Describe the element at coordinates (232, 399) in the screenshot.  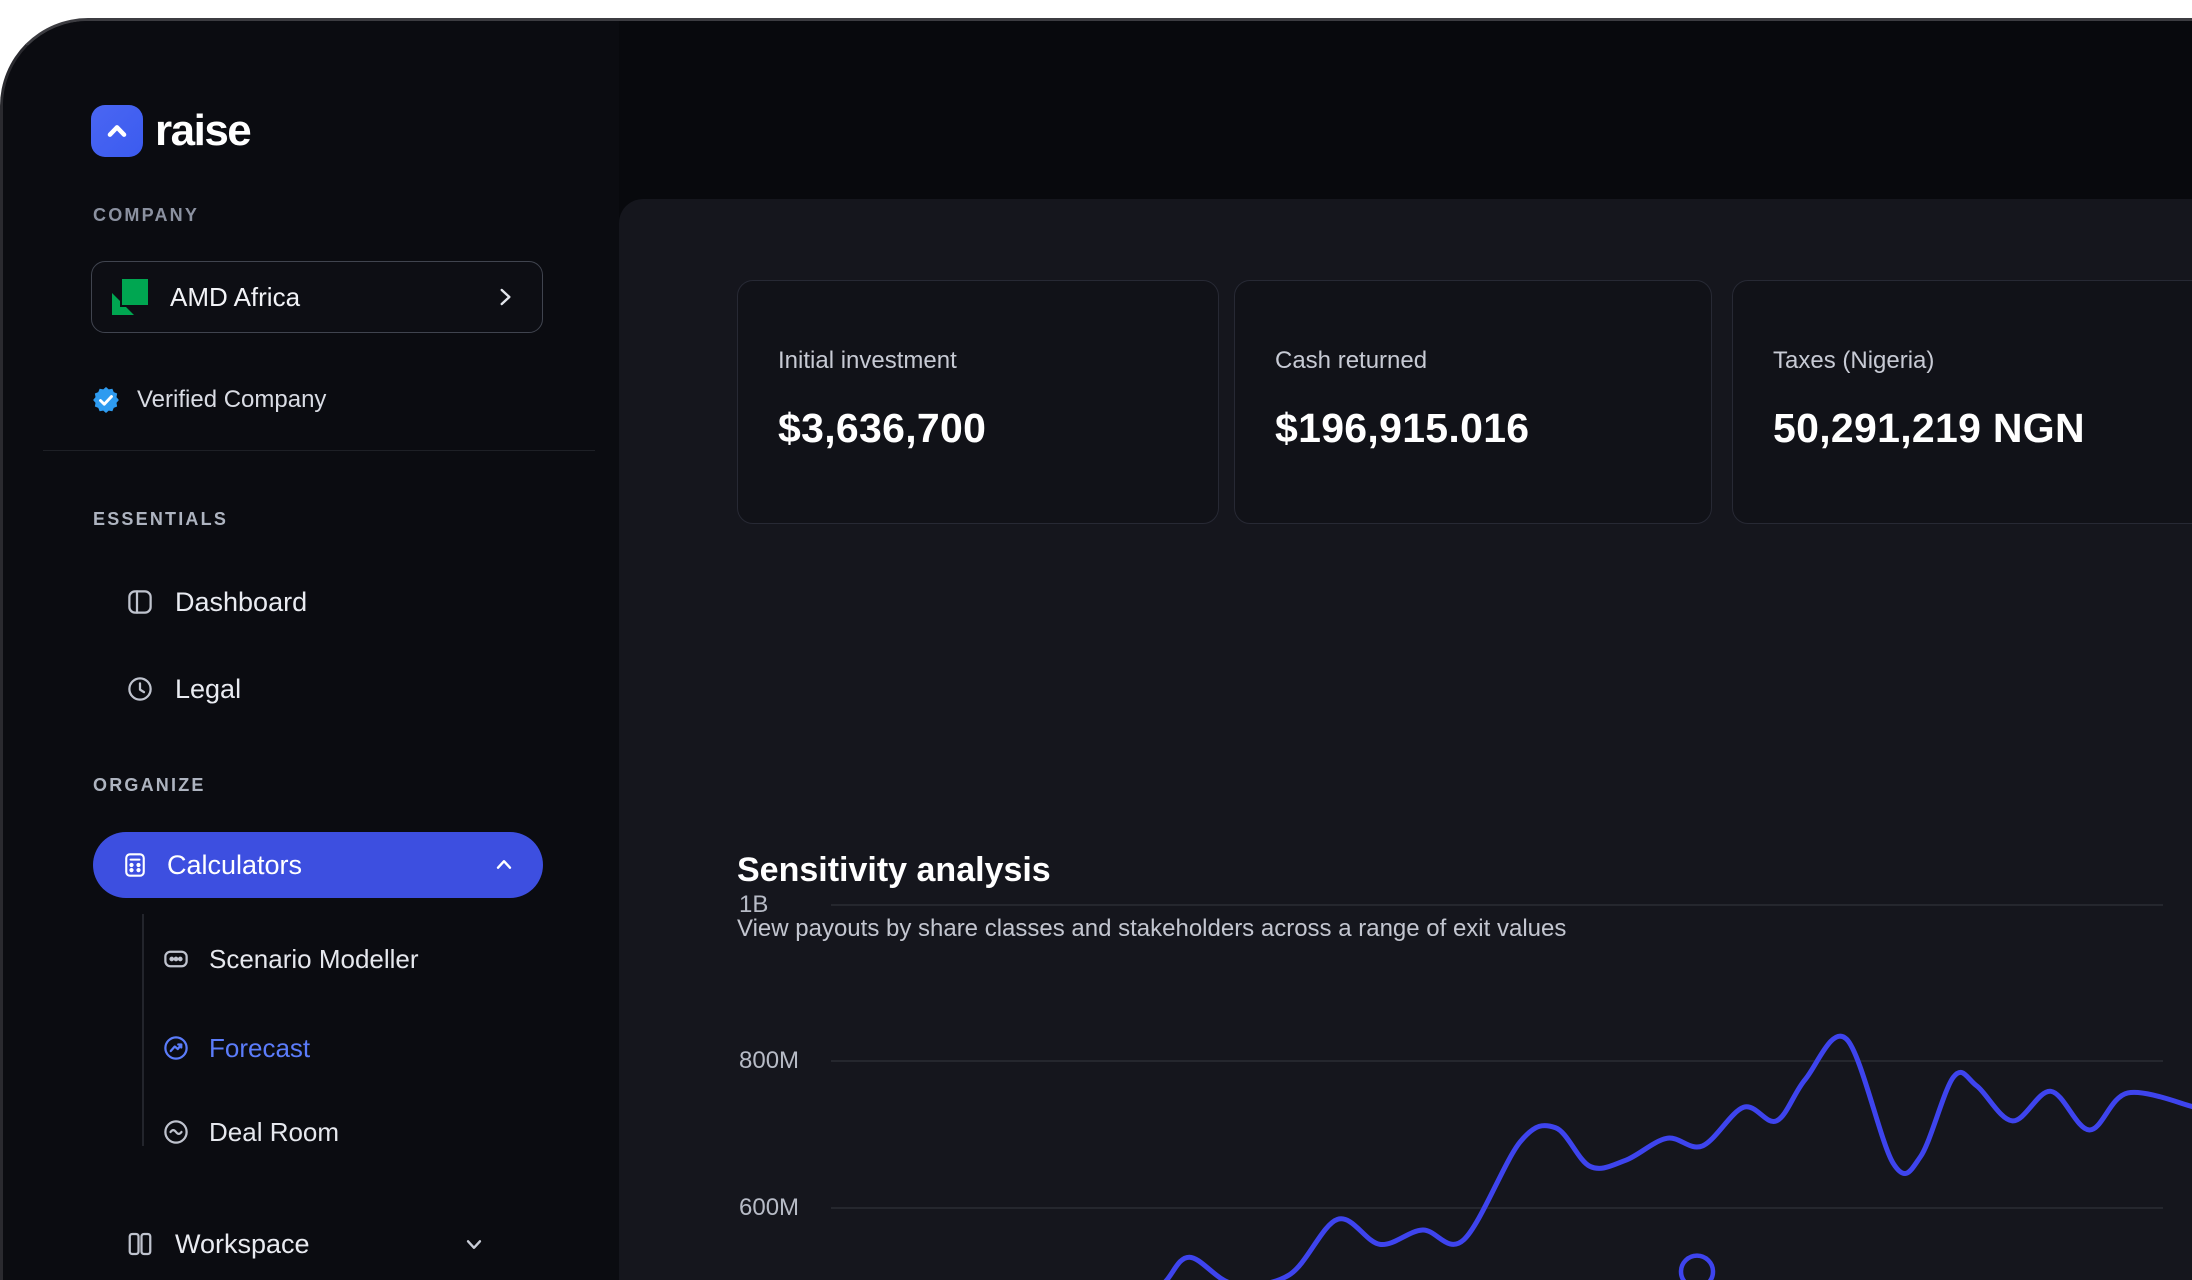
I see `verified-label: Verified Company` at that location.